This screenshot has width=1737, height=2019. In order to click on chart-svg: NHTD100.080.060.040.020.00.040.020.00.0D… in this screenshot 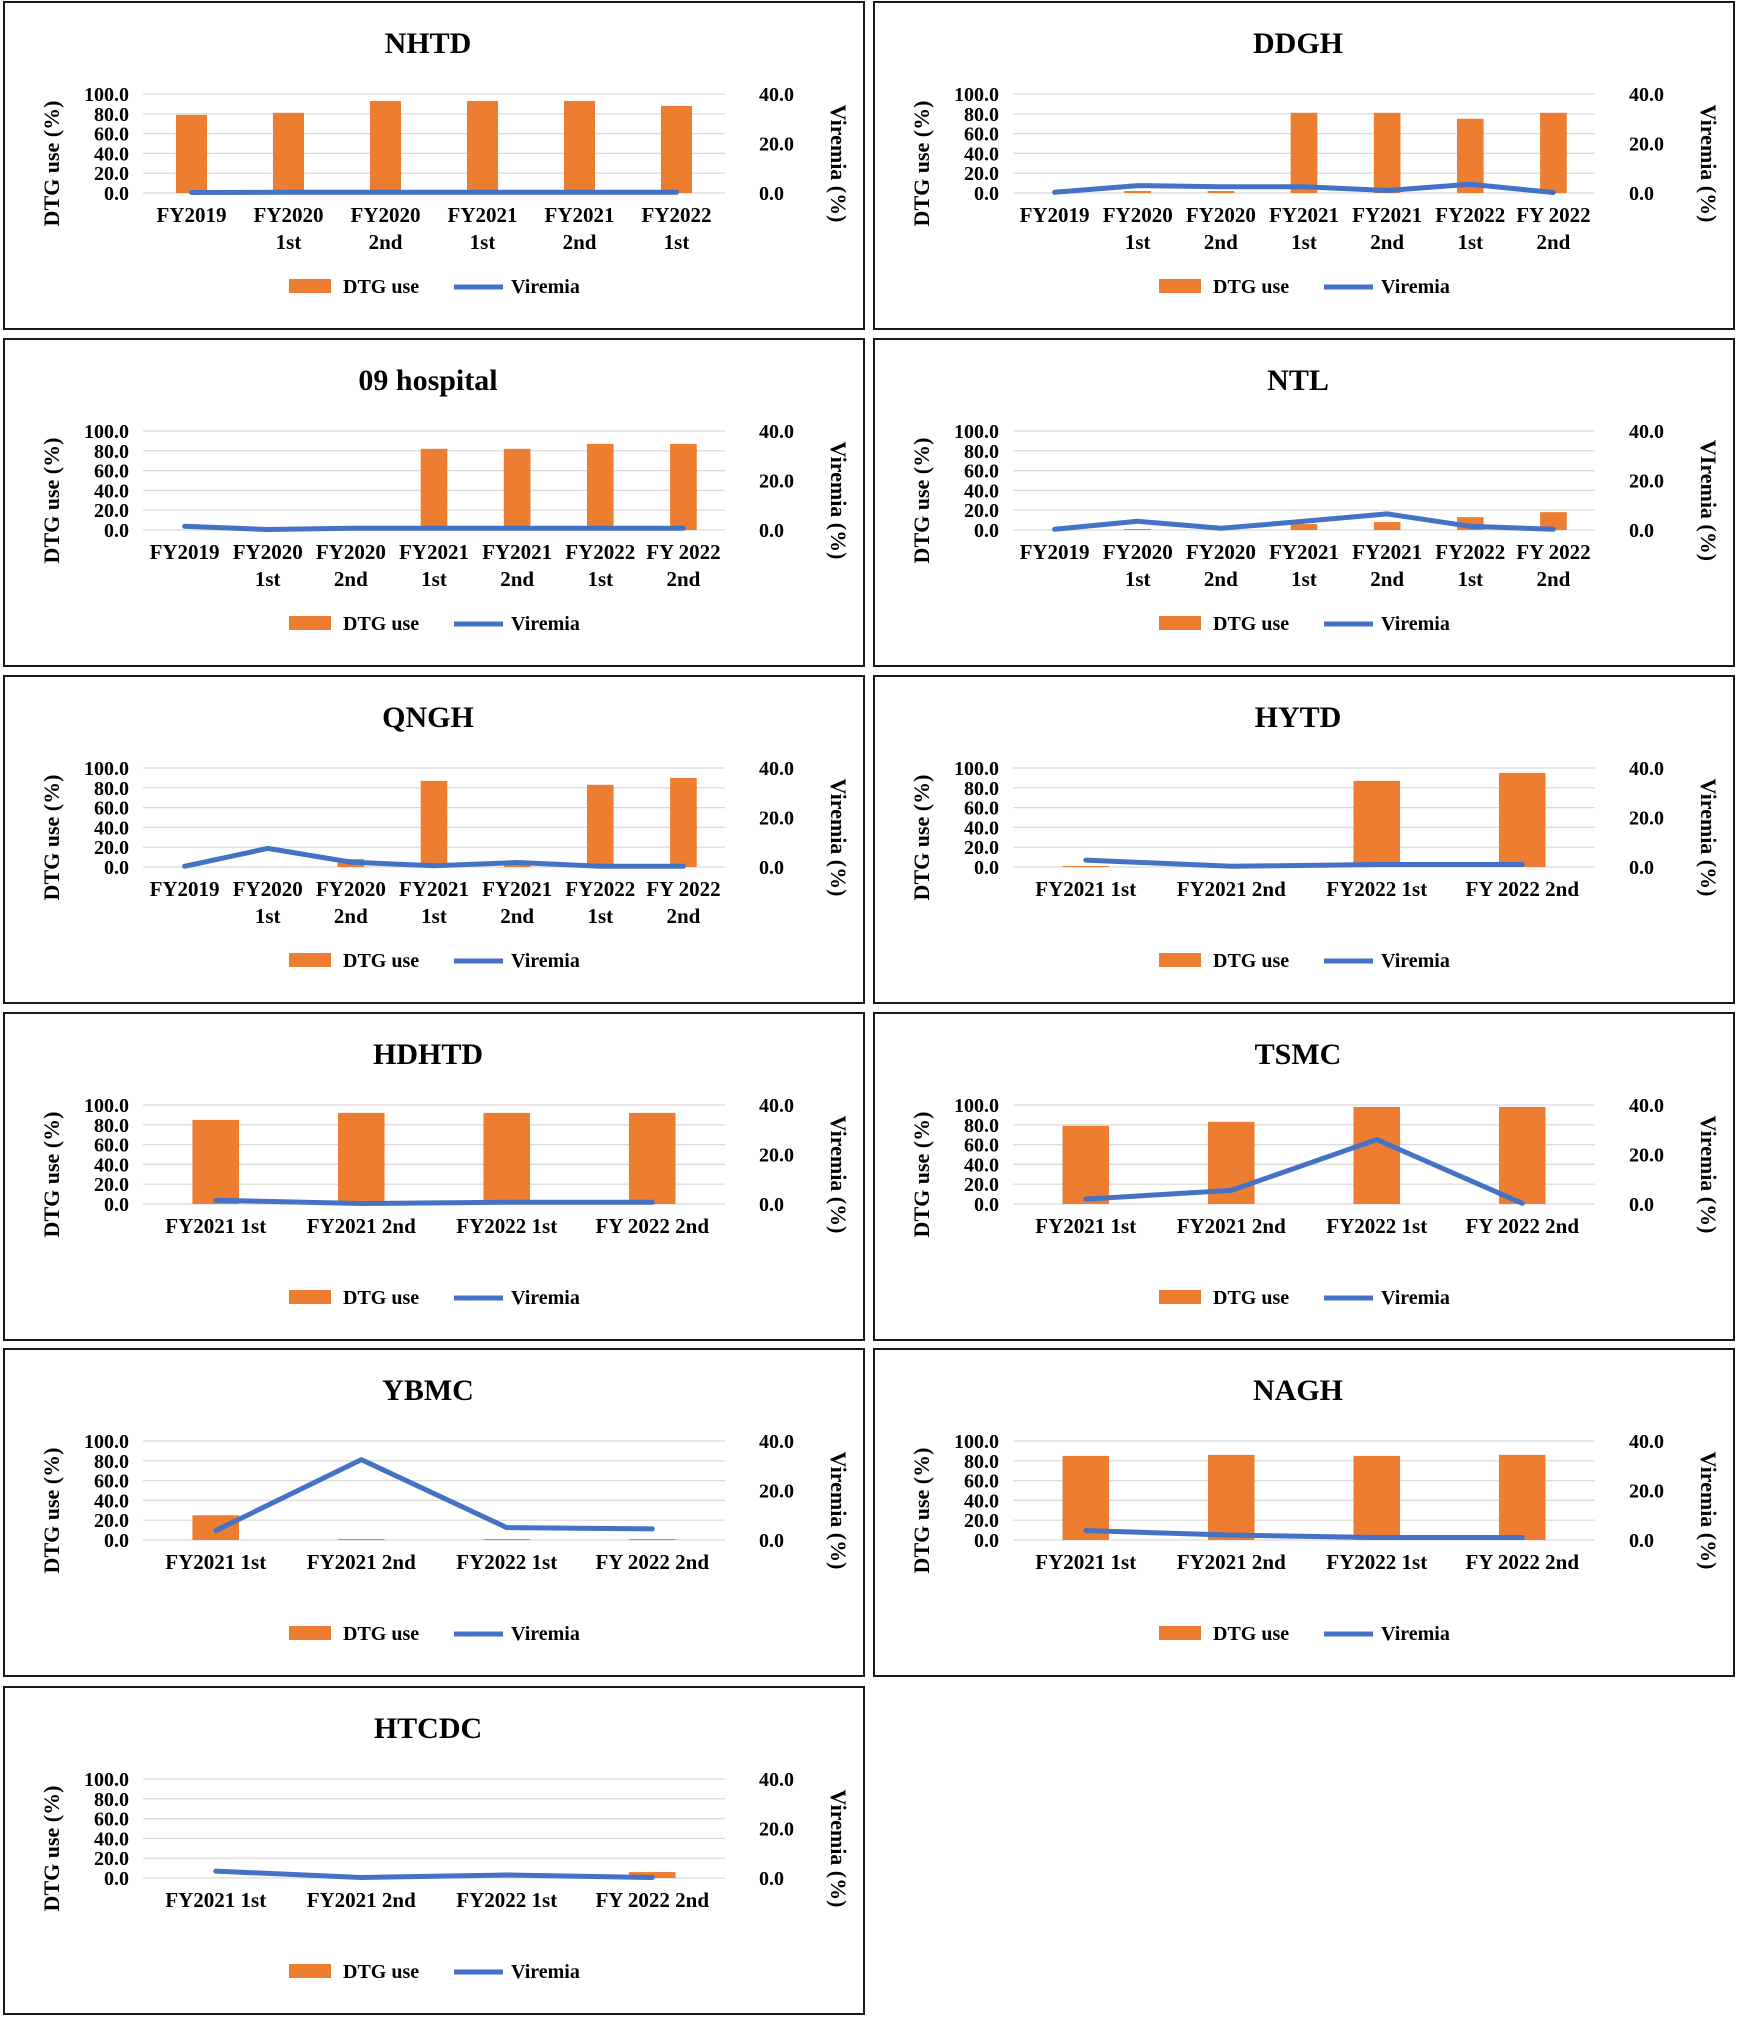, I will do `click(445, 162)`.